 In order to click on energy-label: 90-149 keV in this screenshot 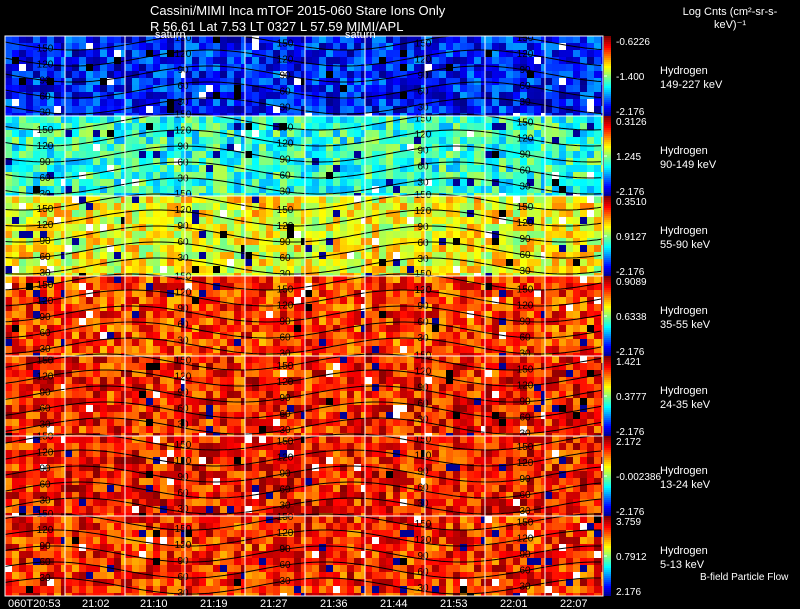, I will do `click(688, 165)`.